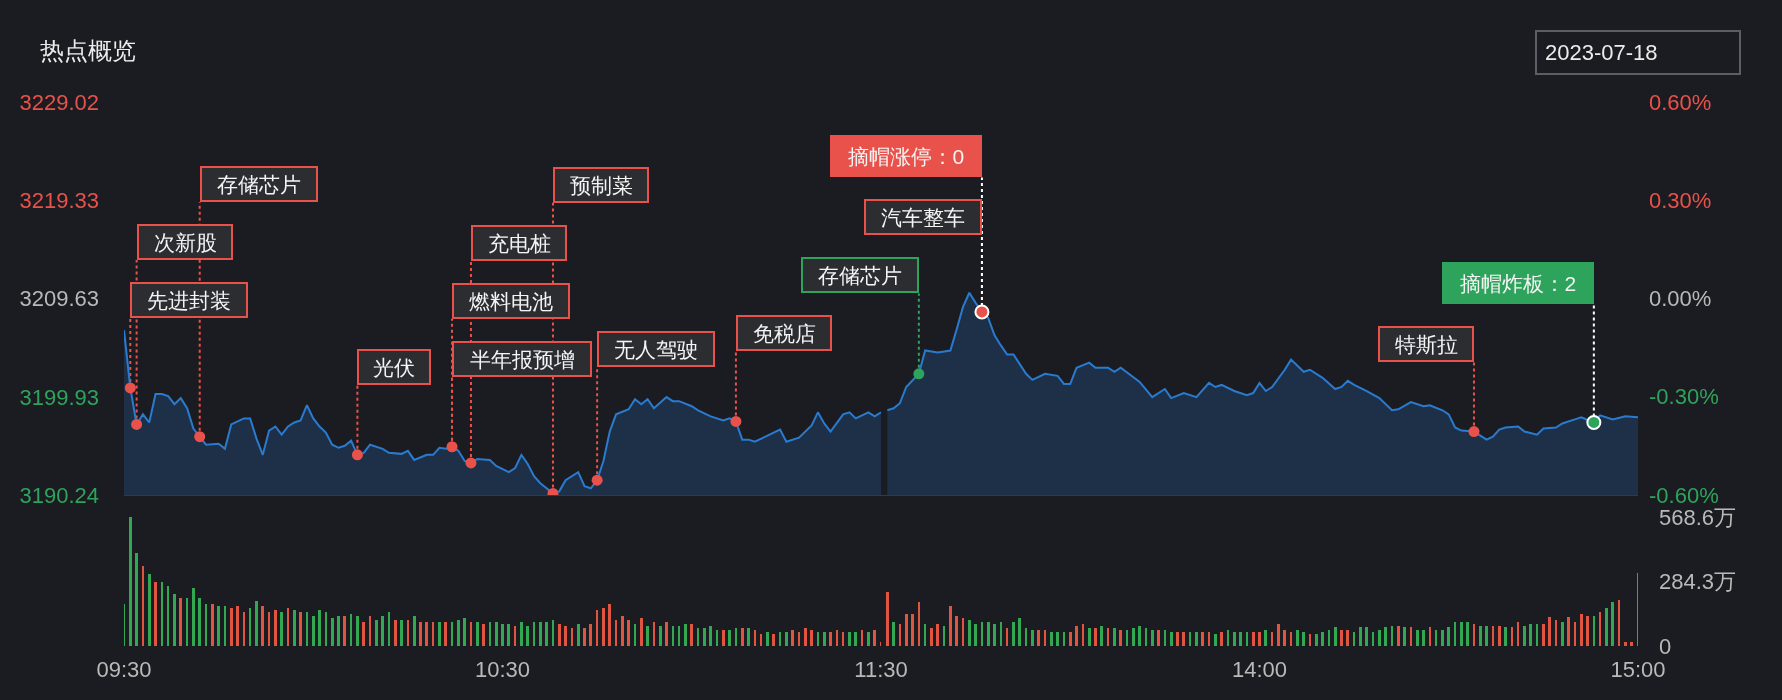 This screenshot has height=700, width=1782. I want to click on annotation: 存储芯片, so click(259, 184).